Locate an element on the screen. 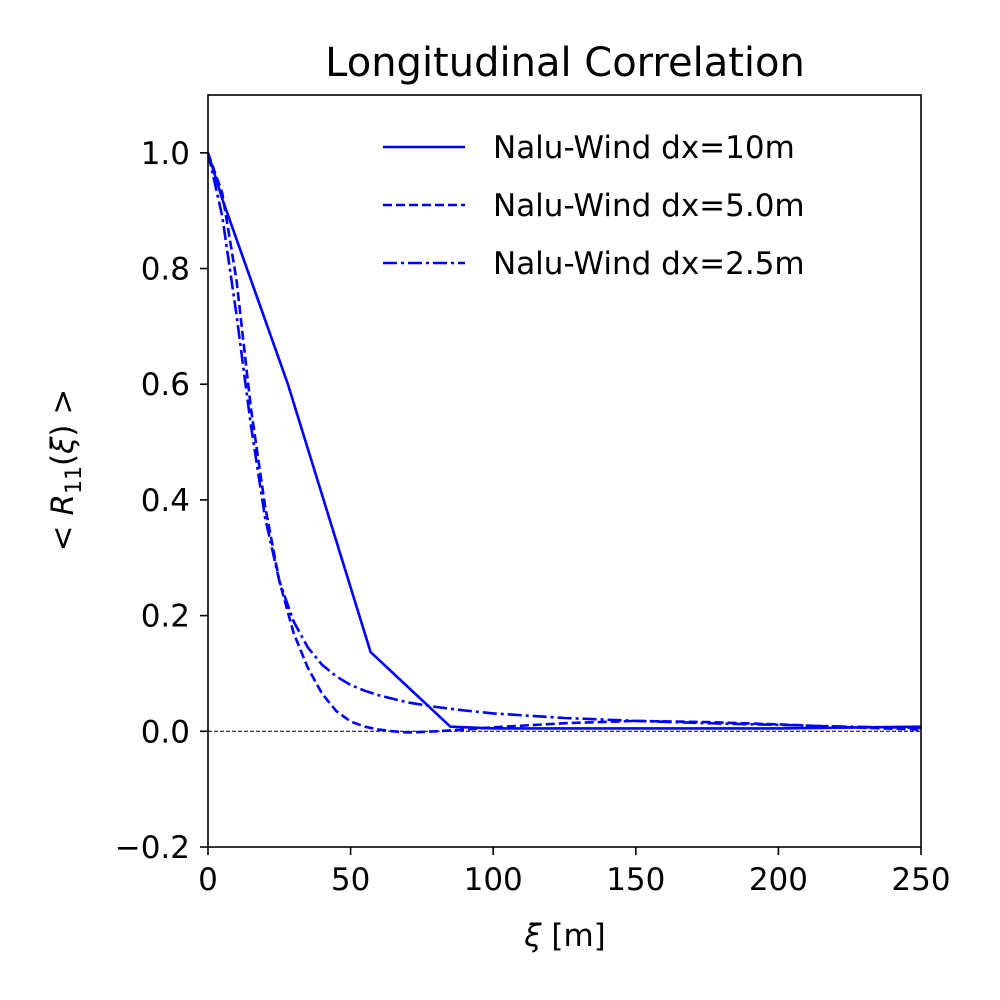 The image size is (1000, 1000). y-axis-label-subscript: 11 is located at coordinates (74, 480).